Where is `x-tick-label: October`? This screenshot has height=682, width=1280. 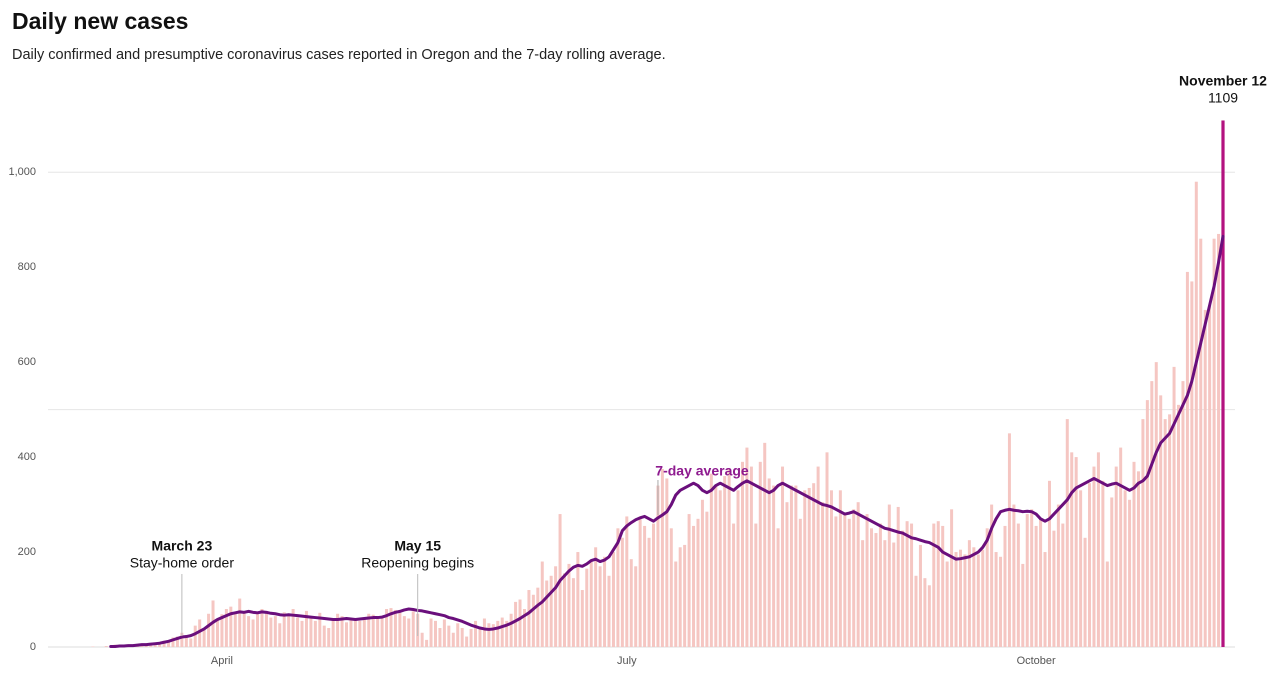 x-tick-label: October is located at coordinates (1036, 661).